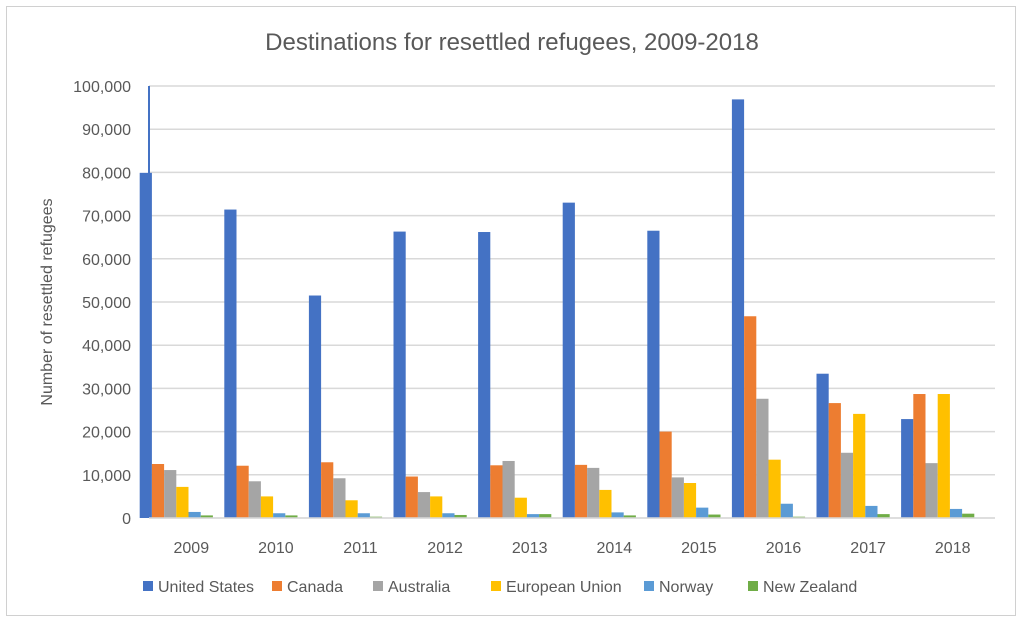 The image size is (1024, 623). I want to click on y-axis-label: Number of resettled refugees, so click(47, 301).